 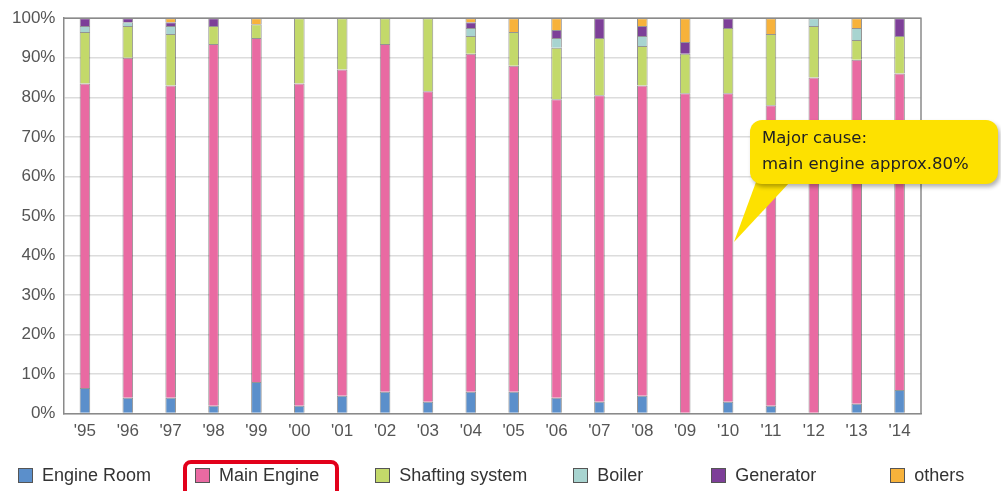 What do you see at coordinates (685, 431) in the screenshot?
I see `x-tick-label: '09` at bounding box center [685, 431].